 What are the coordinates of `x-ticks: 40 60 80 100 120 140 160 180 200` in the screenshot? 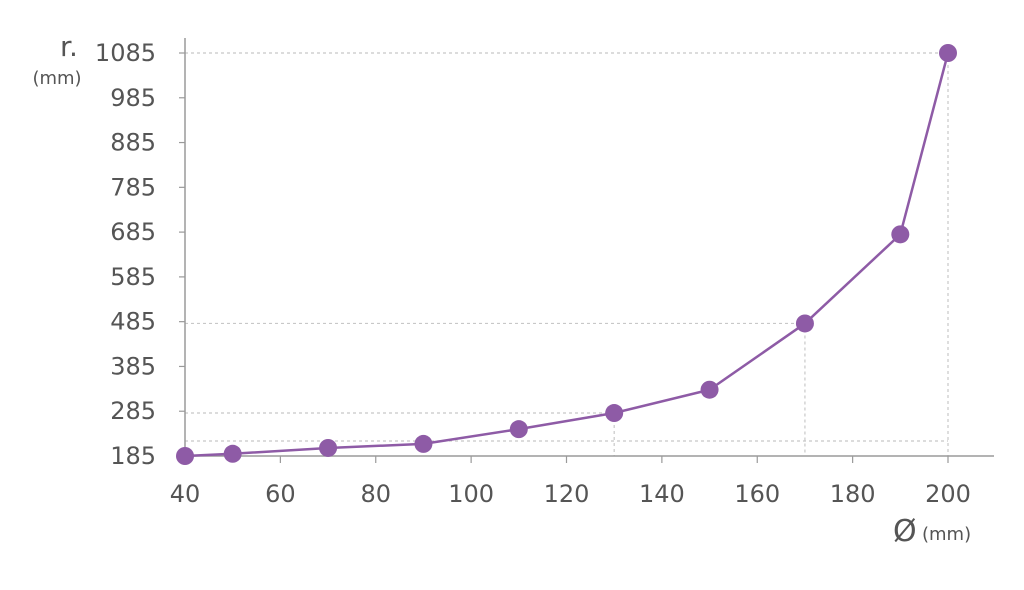 It's located at (570, 482).